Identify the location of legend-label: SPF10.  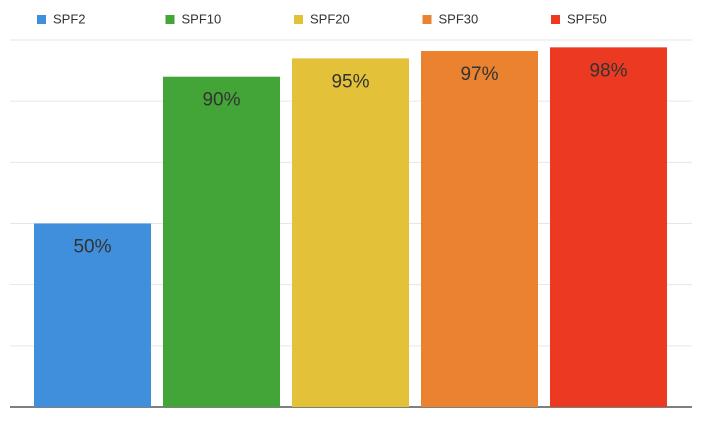
(202, 18).